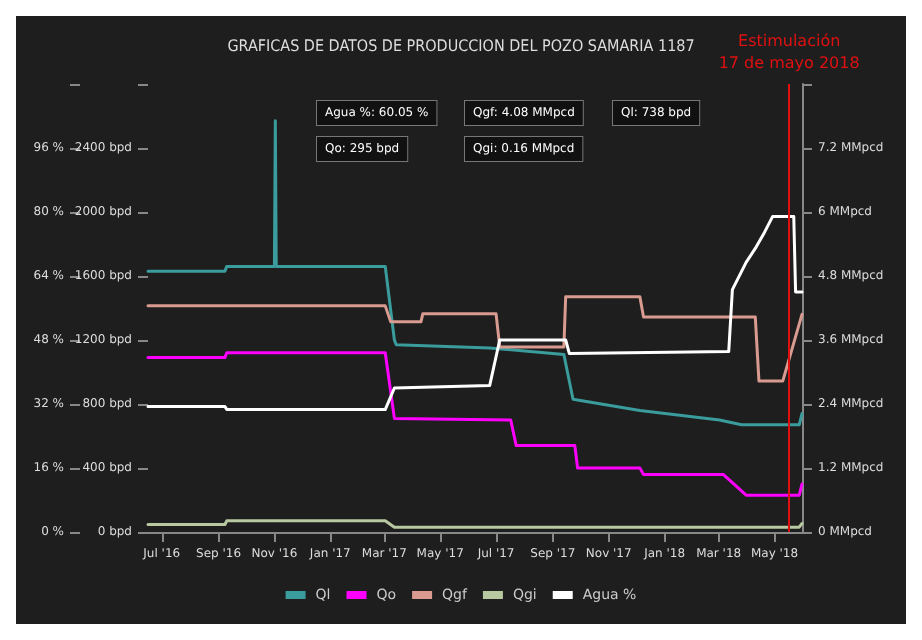 The width and height of the screenshot is (922, 640). I want to click on line-series, so click(475, 339).